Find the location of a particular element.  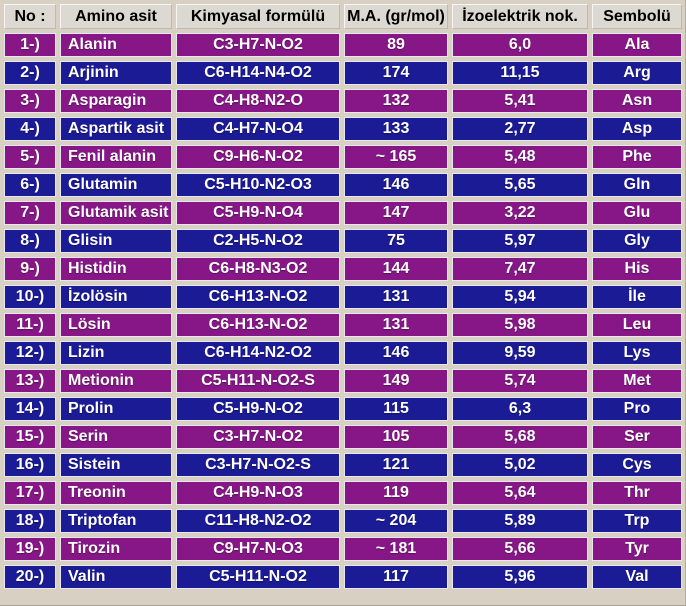

cell-iep: 6,0 is located at coordinates (520, 45).